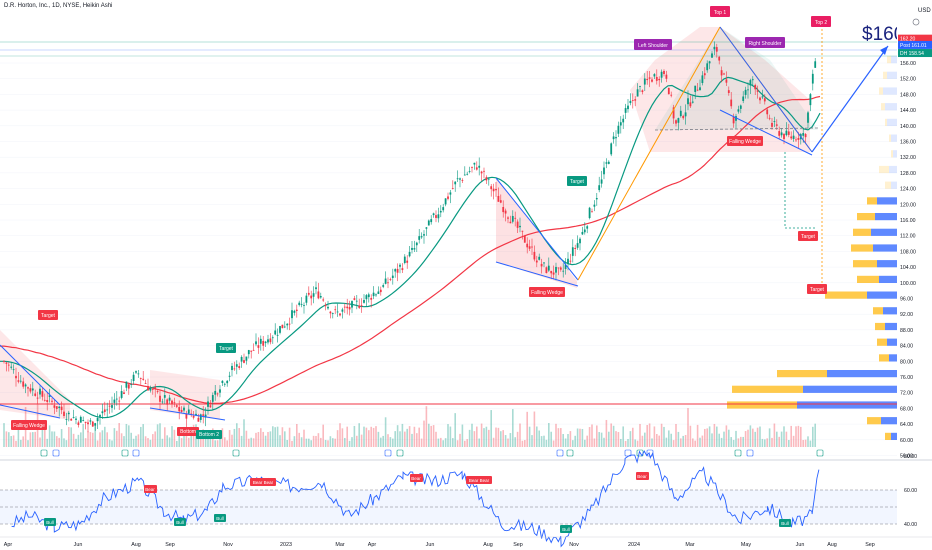 Image resolution: width=932 pixels, height=550 pixels. What do you see at coordinates (821, 23) in the screenshot?
I see `label-top2: Top 2` at bounding box center [821, 23].